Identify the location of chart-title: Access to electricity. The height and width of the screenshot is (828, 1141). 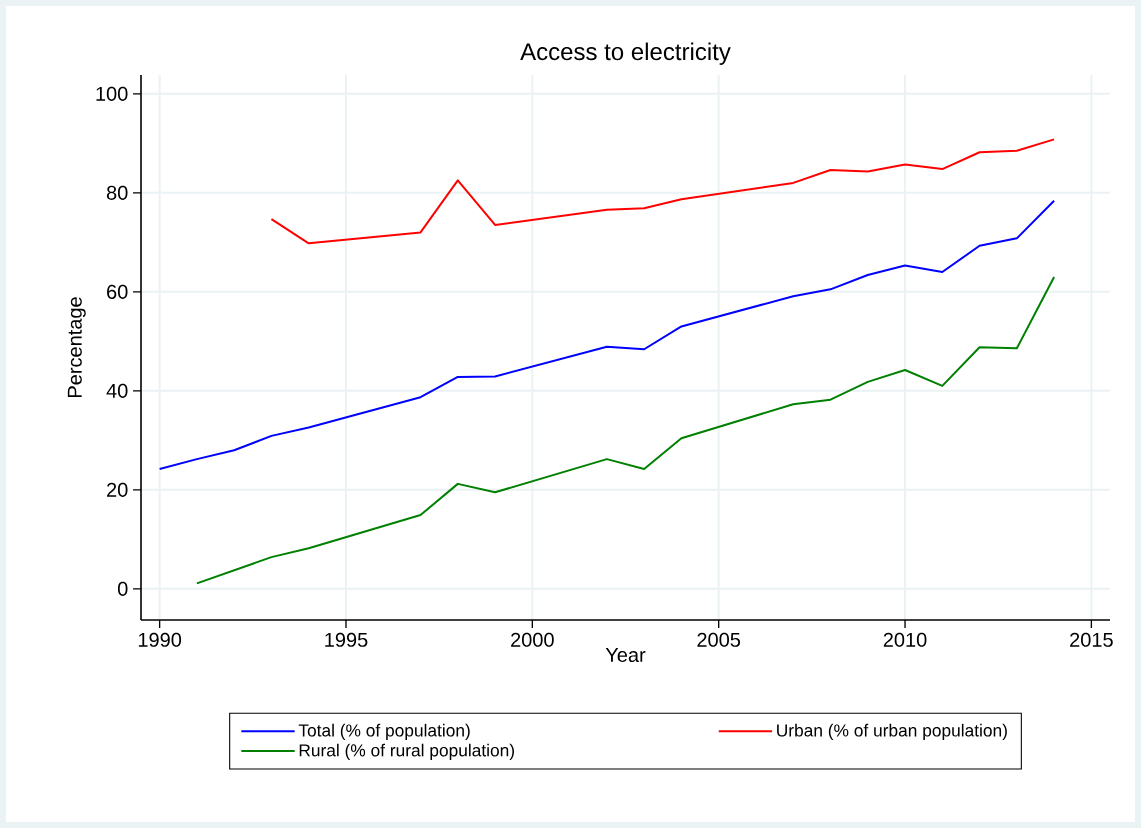
(625, 53).